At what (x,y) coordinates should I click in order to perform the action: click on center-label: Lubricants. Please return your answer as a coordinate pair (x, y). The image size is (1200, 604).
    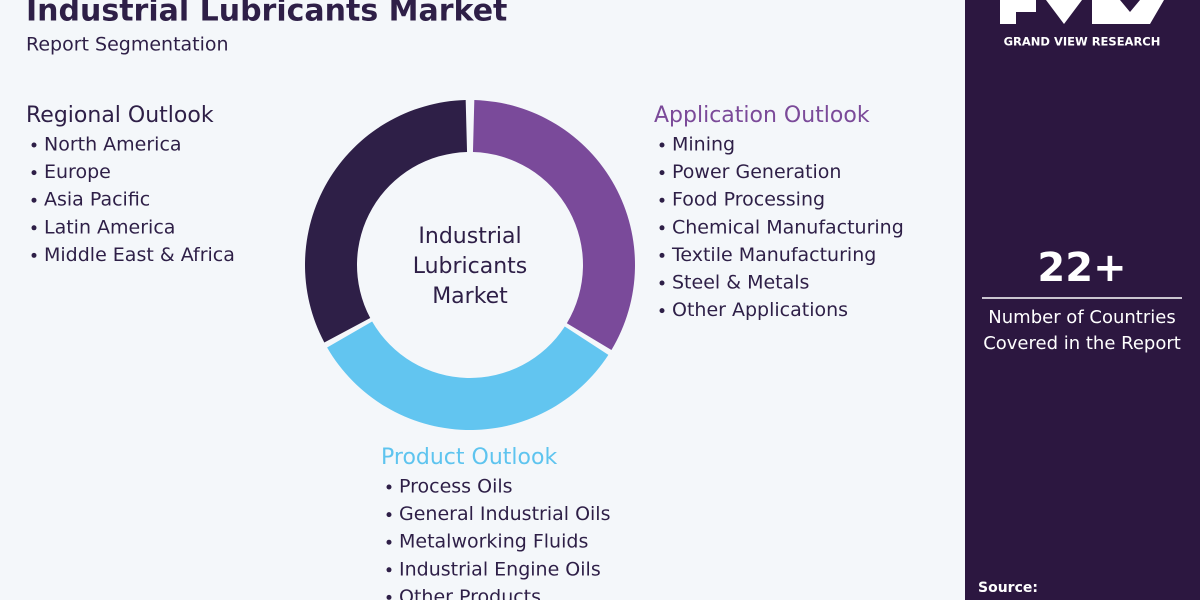
    Looking at the image, I should click on (470, 266).